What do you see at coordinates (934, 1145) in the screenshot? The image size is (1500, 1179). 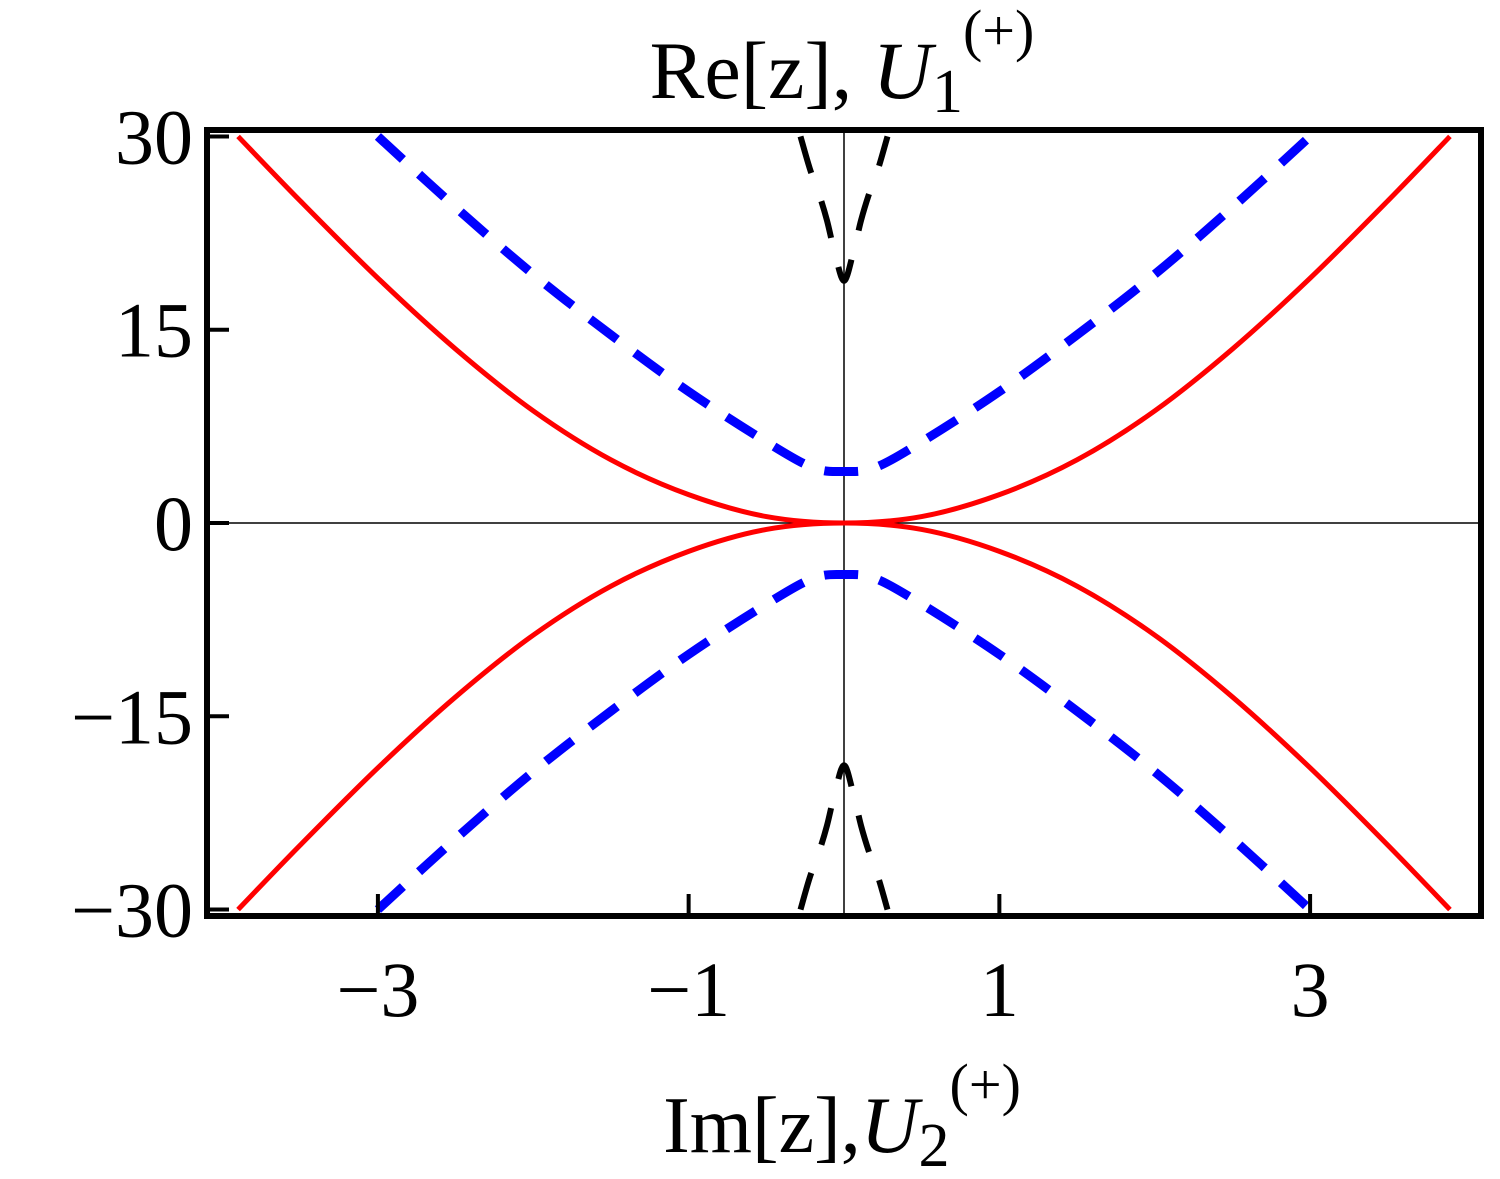 I see `x-axis-title-sub: 2` at bounding box center [934, 1145].